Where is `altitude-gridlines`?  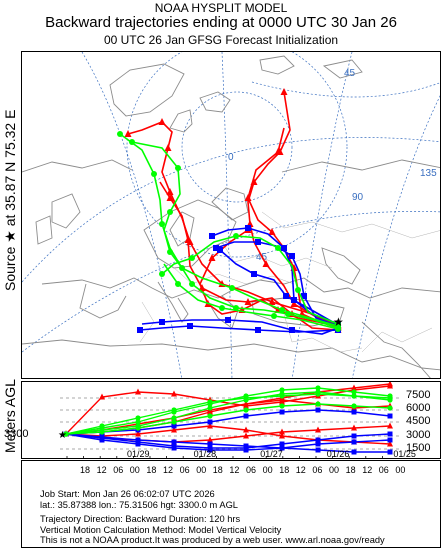
altitude-gridlines is located at coordinates (231, 423).